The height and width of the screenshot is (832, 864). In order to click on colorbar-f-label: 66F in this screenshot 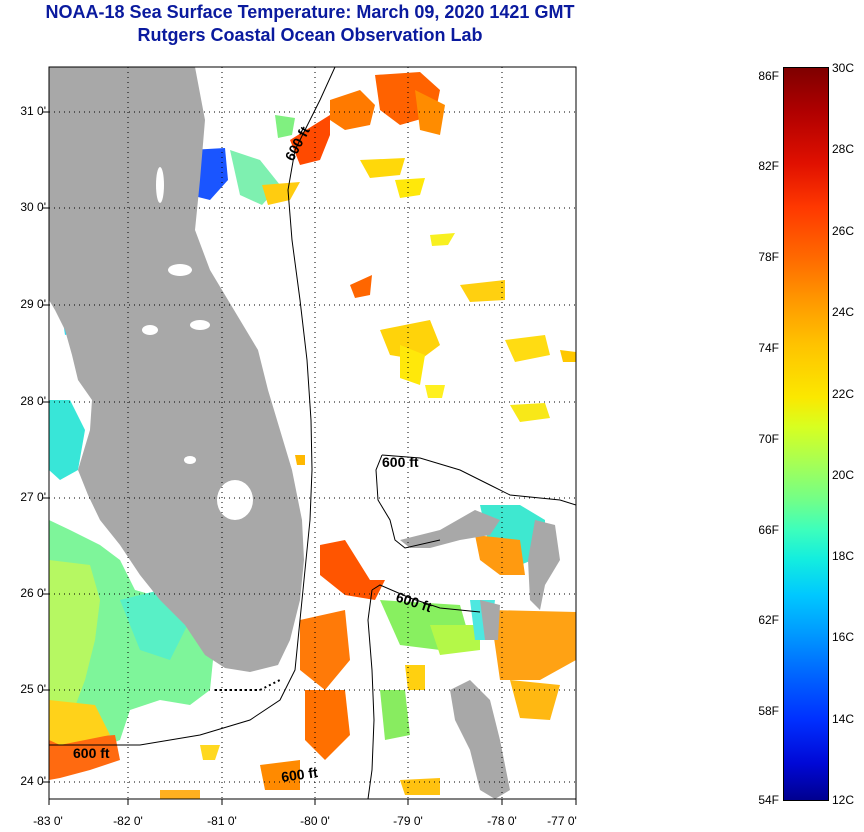, I will do `click(768, 530)`.